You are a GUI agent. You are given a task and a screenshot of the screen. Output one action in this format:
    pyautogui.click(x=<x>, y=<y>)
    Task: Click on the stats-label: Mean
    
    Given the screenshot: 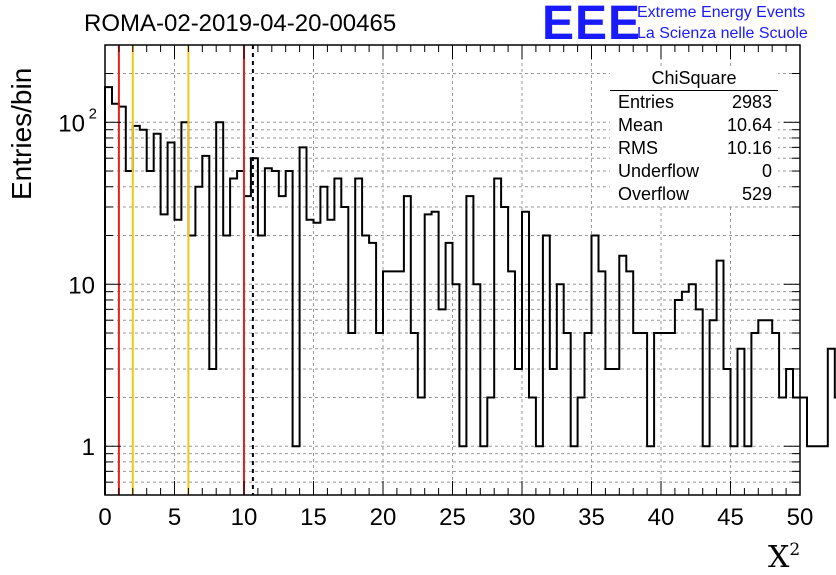 What is the action you would take?
    pyautogui.click(x=641, y=125)
    